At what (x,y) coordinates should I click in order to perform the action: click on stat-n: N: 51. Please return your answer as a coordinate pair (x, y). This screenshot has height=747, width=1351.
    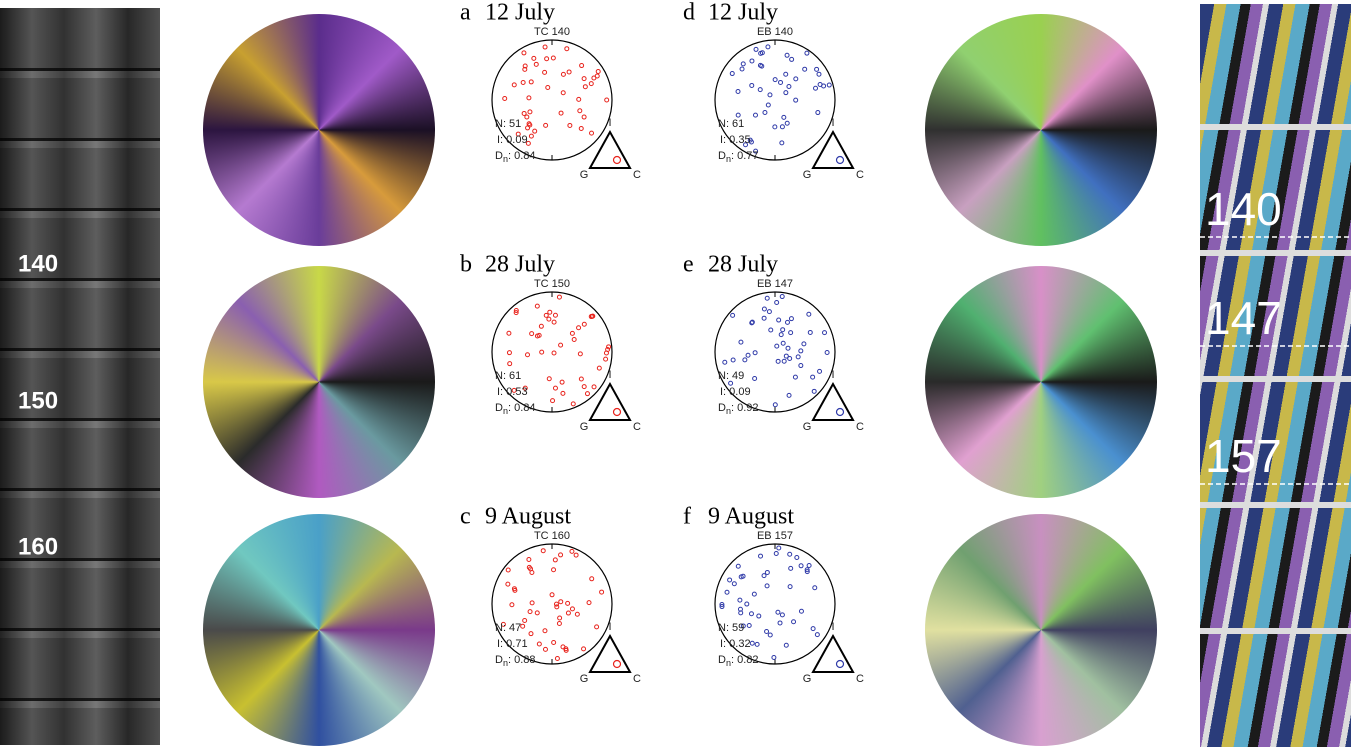
    Looking at the image, I should click on (508, 124).